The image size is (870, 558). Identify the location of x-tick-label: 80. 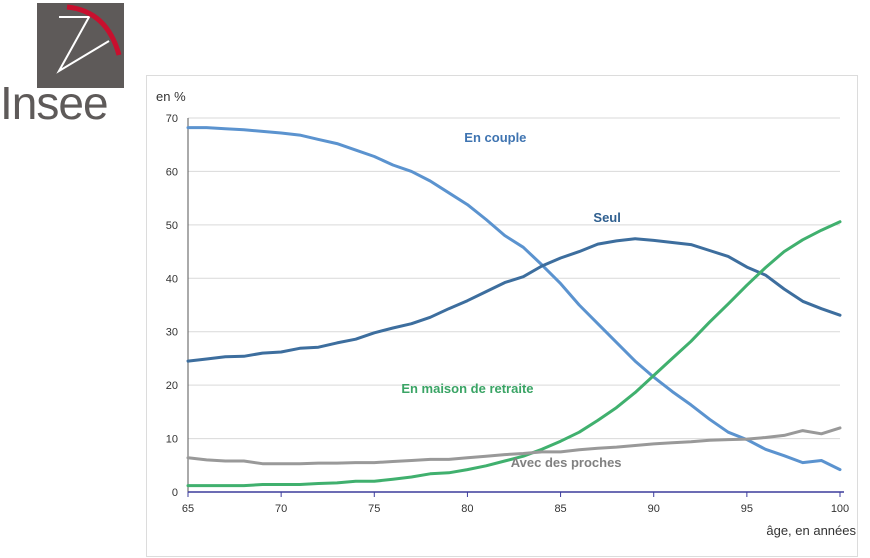
(467, 509).